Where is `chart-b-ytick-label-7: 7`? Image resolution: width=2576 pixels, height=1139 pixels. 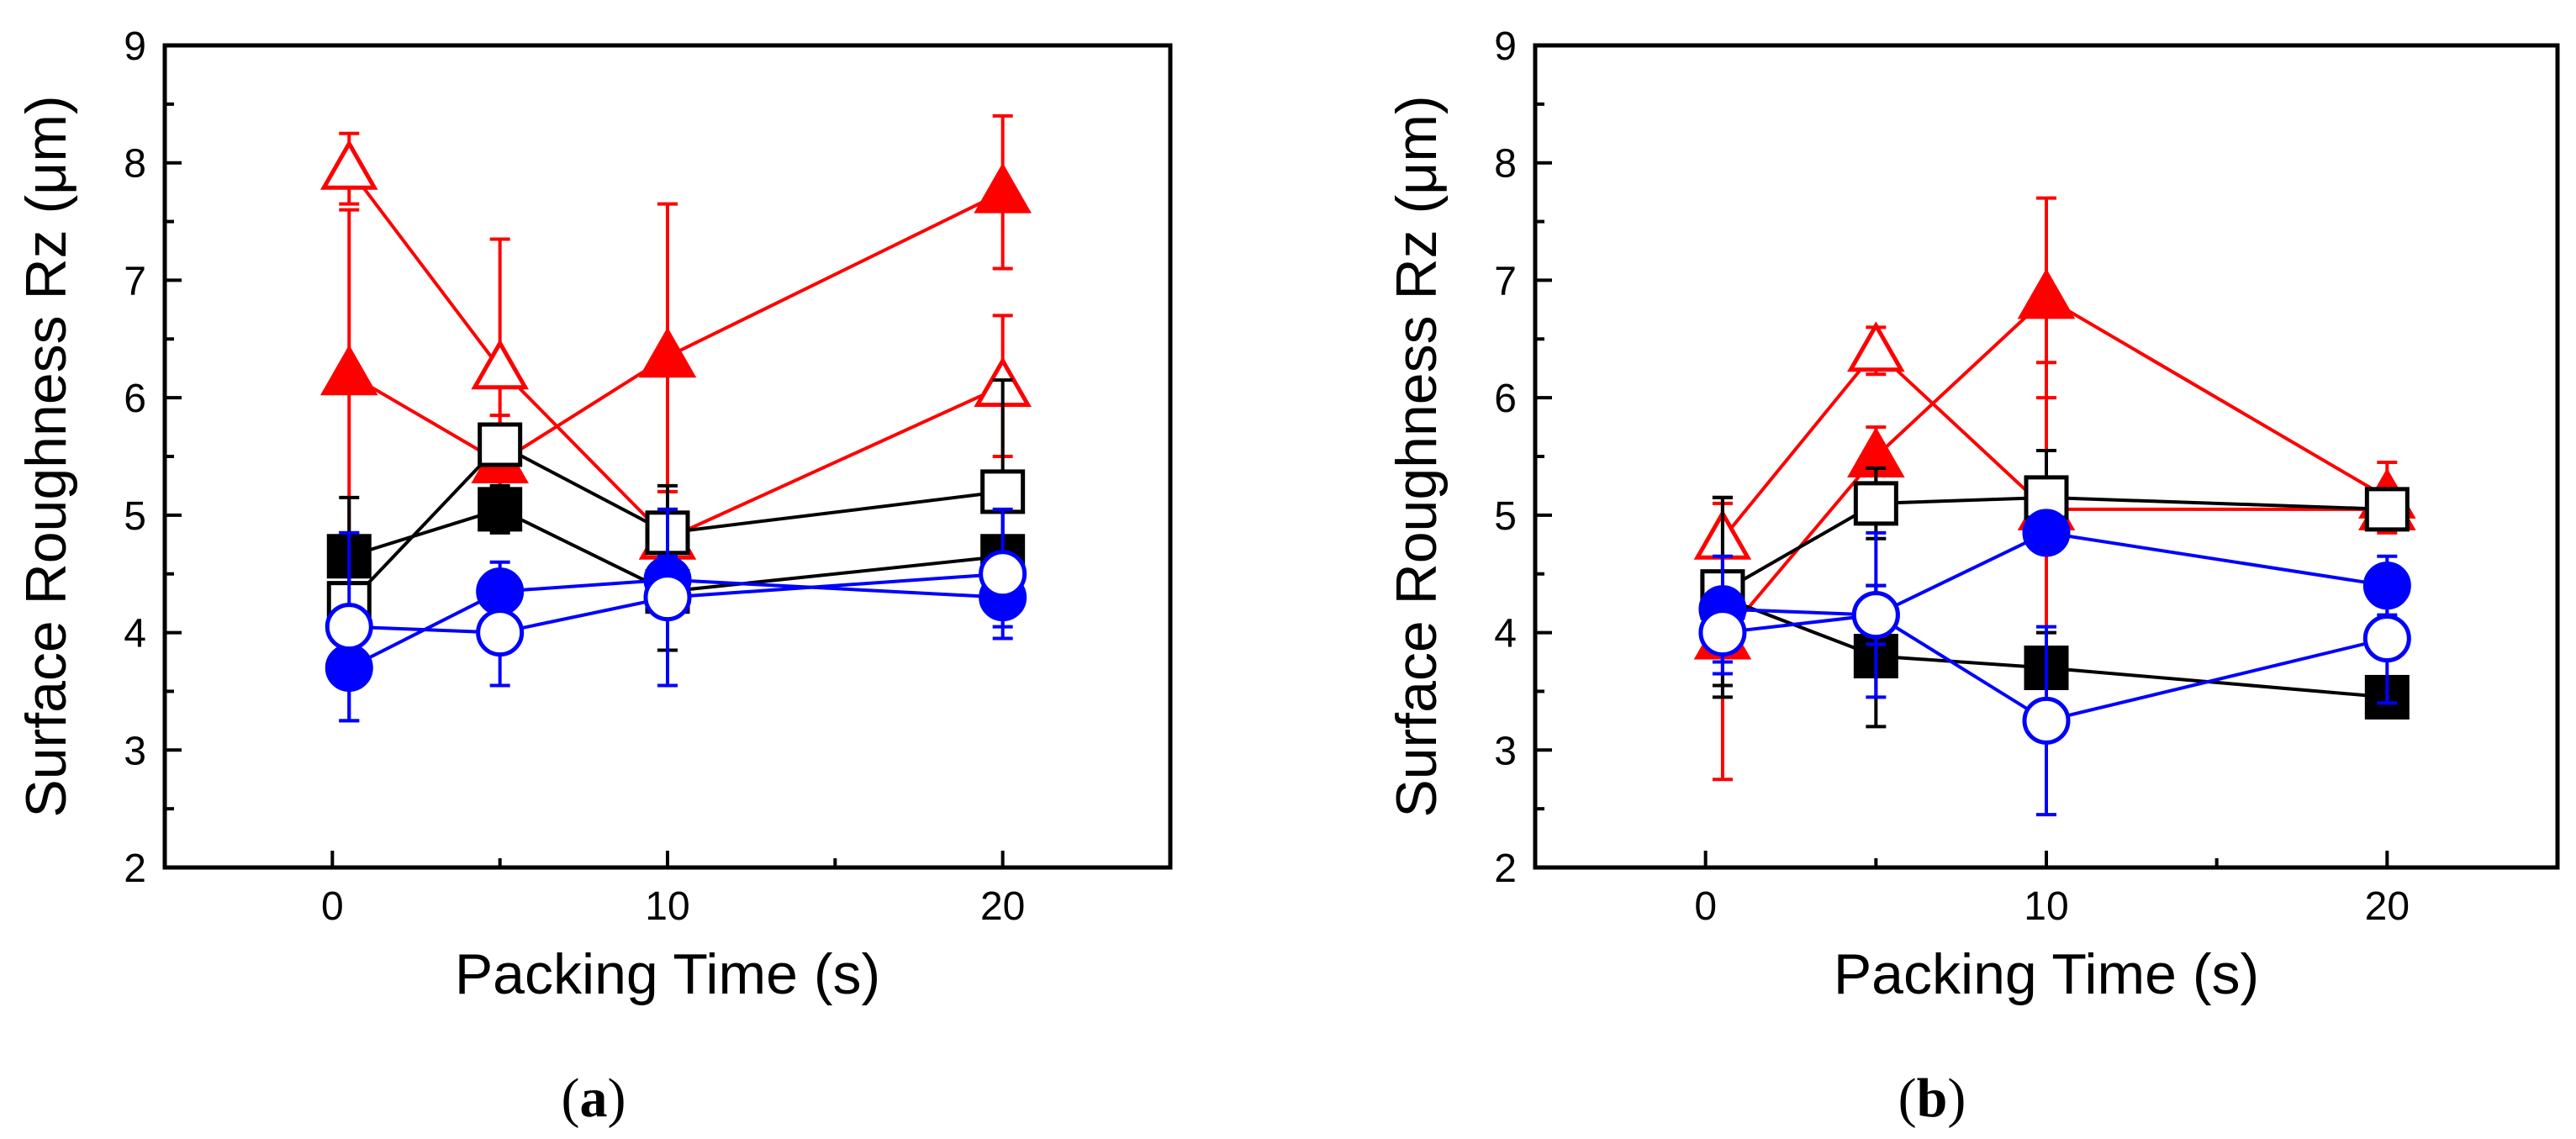 chart-b-ytick-label-7: 7 is located at coordinates (1506, 281).